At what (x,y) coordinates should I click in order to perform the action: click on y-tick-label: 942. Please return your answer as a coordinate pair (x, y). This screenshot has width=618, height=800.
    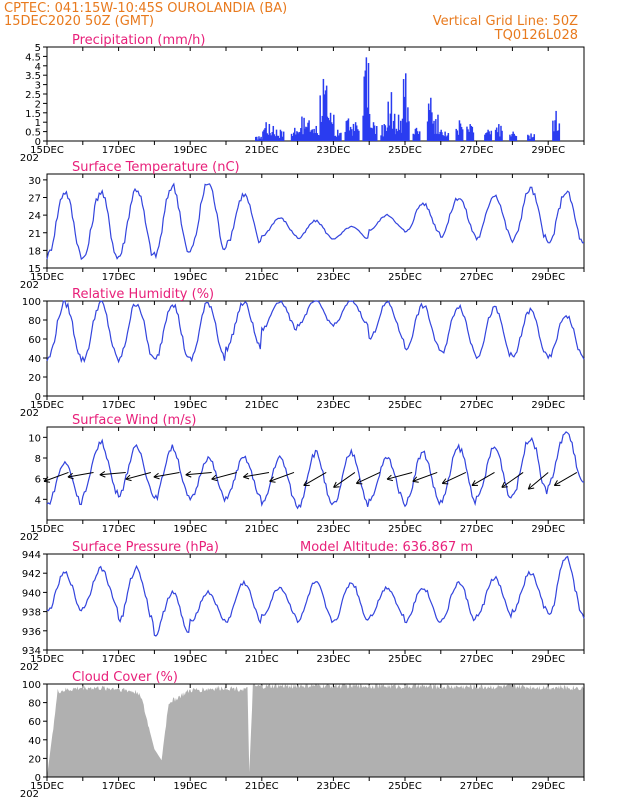
    Looking at the image, I should click on (31, 574).